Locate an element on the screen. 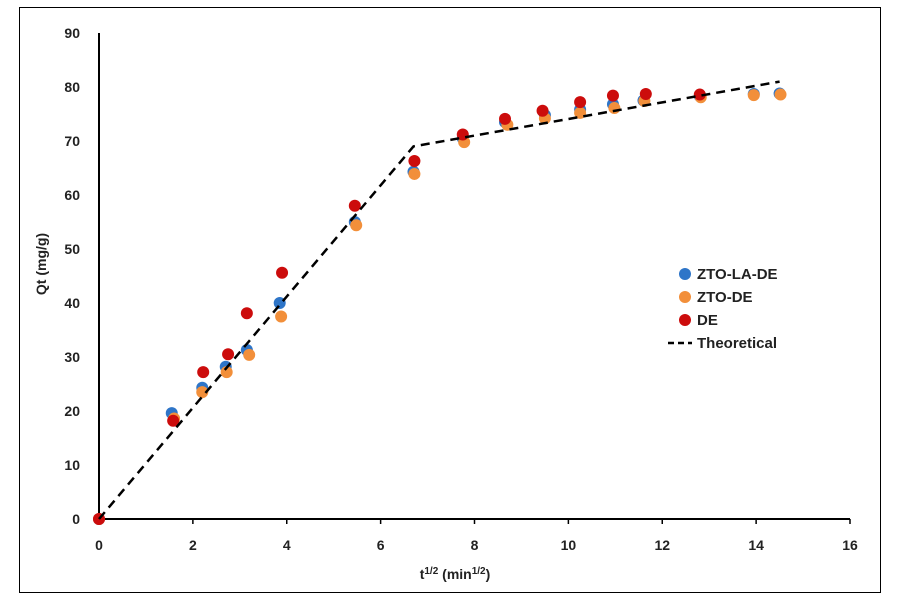 The height and width of the screenshot is (611, 898). x-axis-title-sup: 1/2 is located at coordinates (431, 571).